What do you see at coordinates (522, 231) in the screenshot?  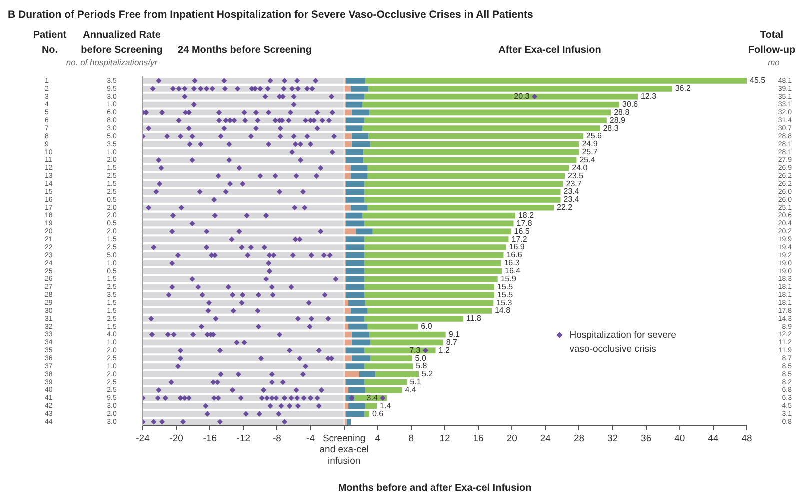 I see `data-label: 16.5` at bounding box center [522, 231].